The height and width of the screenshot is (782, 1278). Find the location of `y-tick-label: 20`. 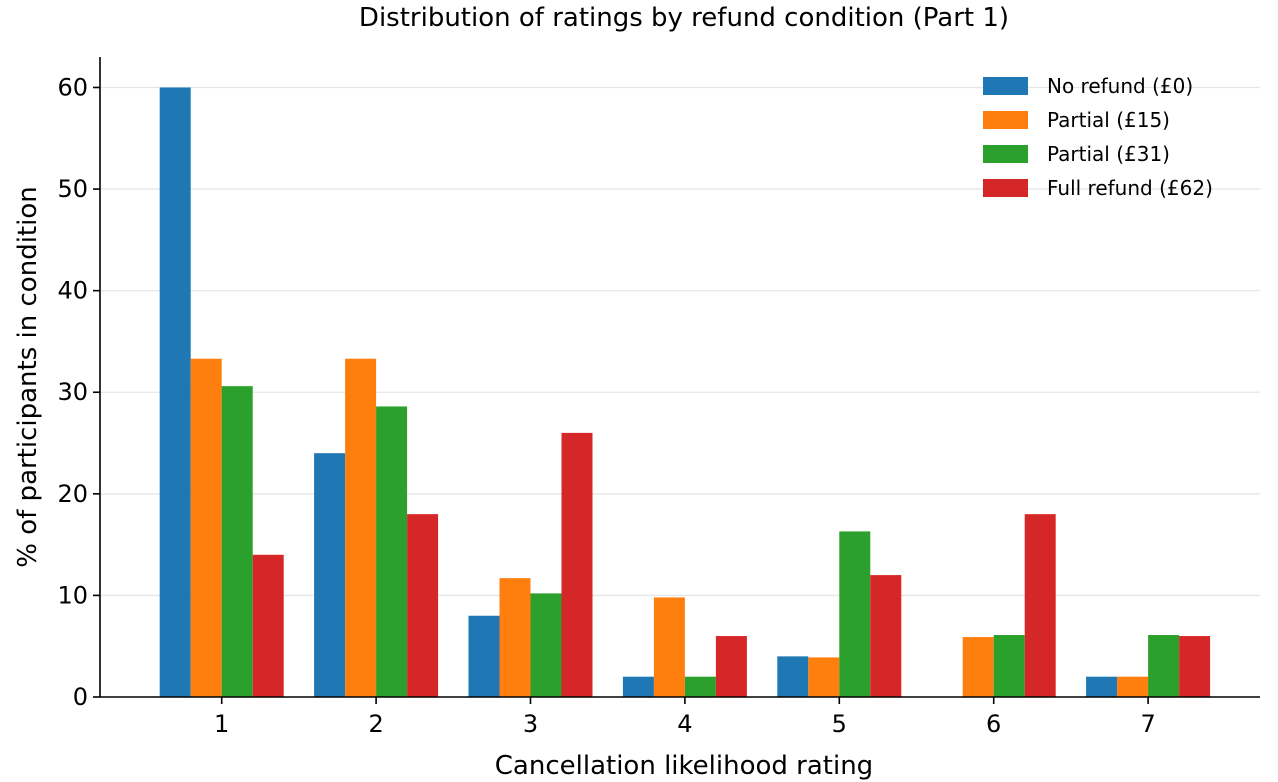

y-tick-label: 20 is located at coordinates (72, 494).